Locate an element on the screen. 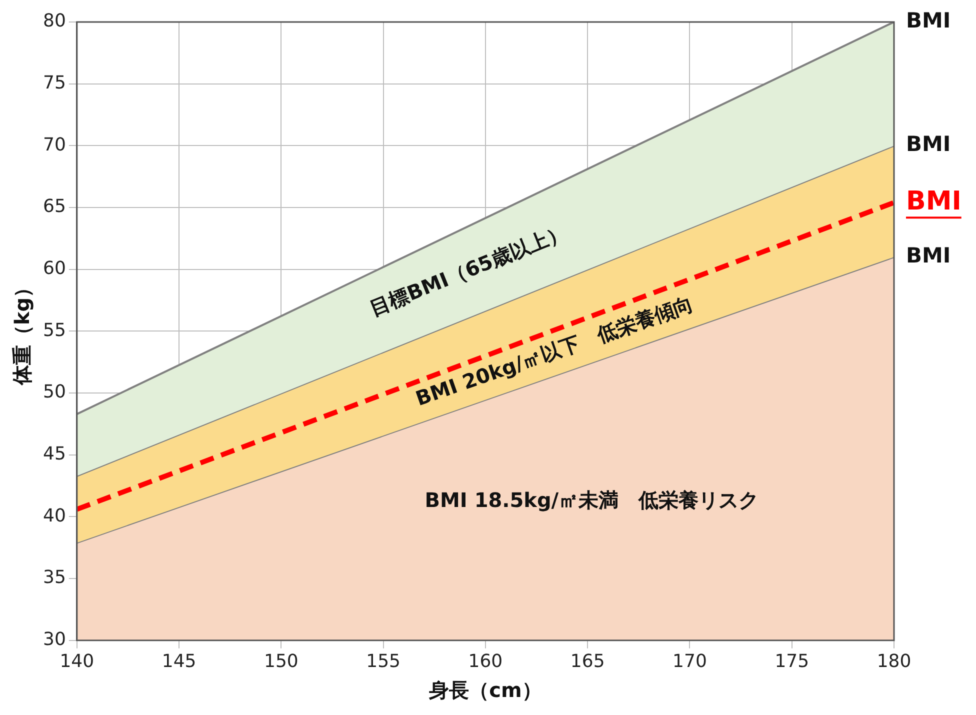 This screenshot has width=976, height=715. y-tick-label: 75 is located at coordinates (54, 83).